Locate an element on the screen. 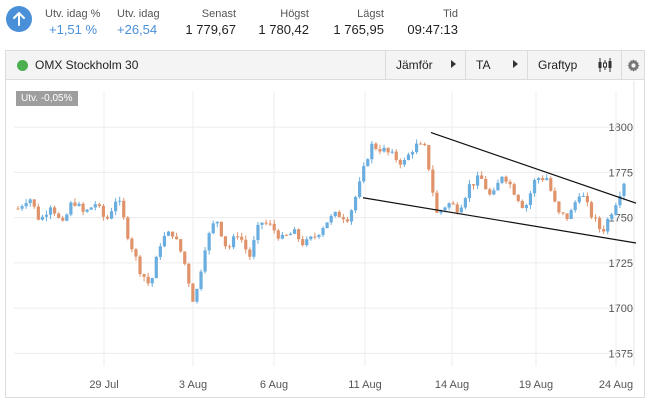 This screenshot has width=654, height=401. compare-button: Jämför is located at coordinates (425, 65).